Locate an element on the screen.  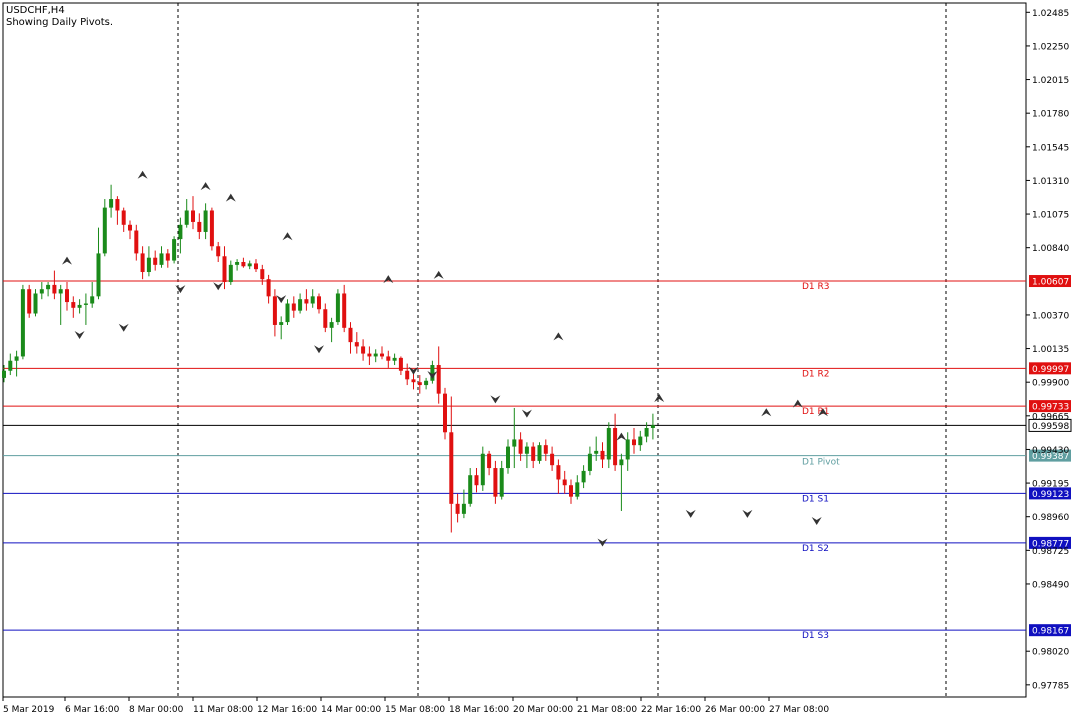
price-tick-label: 0.99900 is located at coordinates (1050, 384).